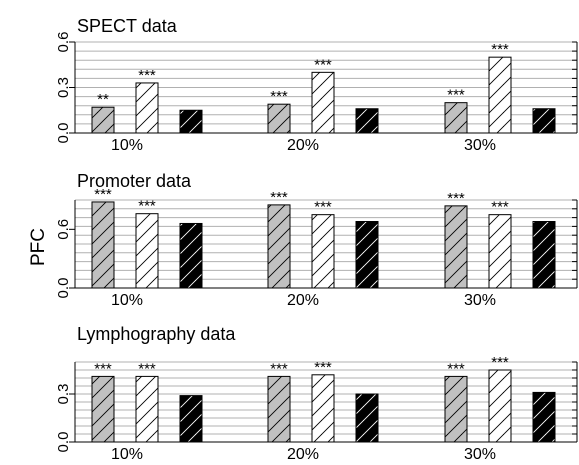 This screenshot has height=465, width=579. I want to click on y-axis-label: PFC, so click(38, 247).